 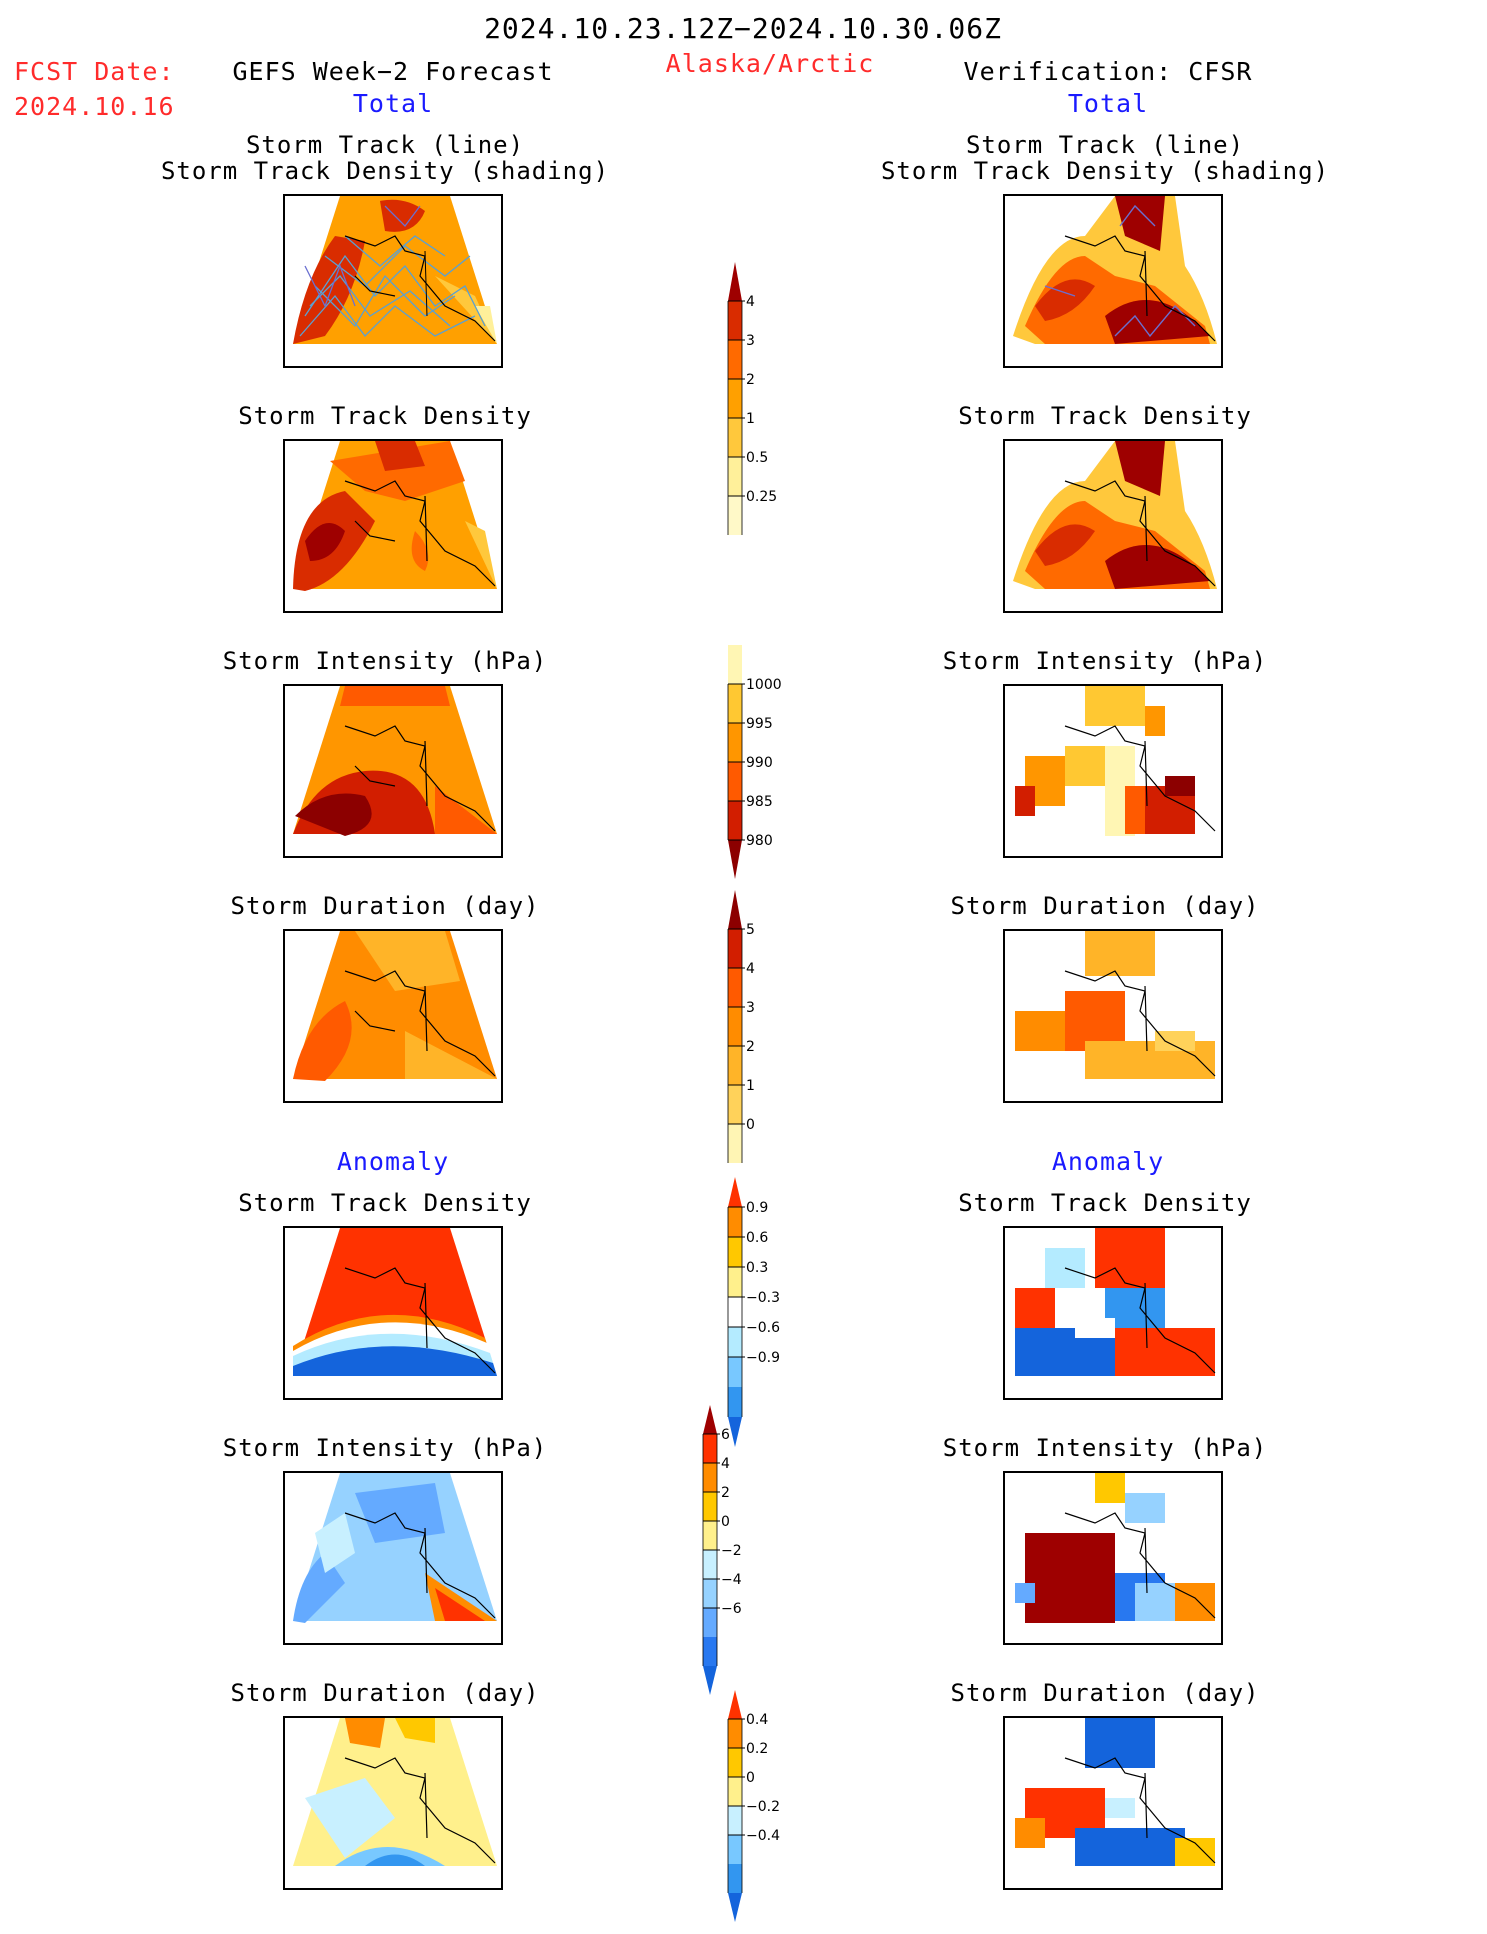 What do you see at coordinates (750, 969) in the screenshot?
I see `duration_total-tick-label: 4` at bounding box center [750, 969].